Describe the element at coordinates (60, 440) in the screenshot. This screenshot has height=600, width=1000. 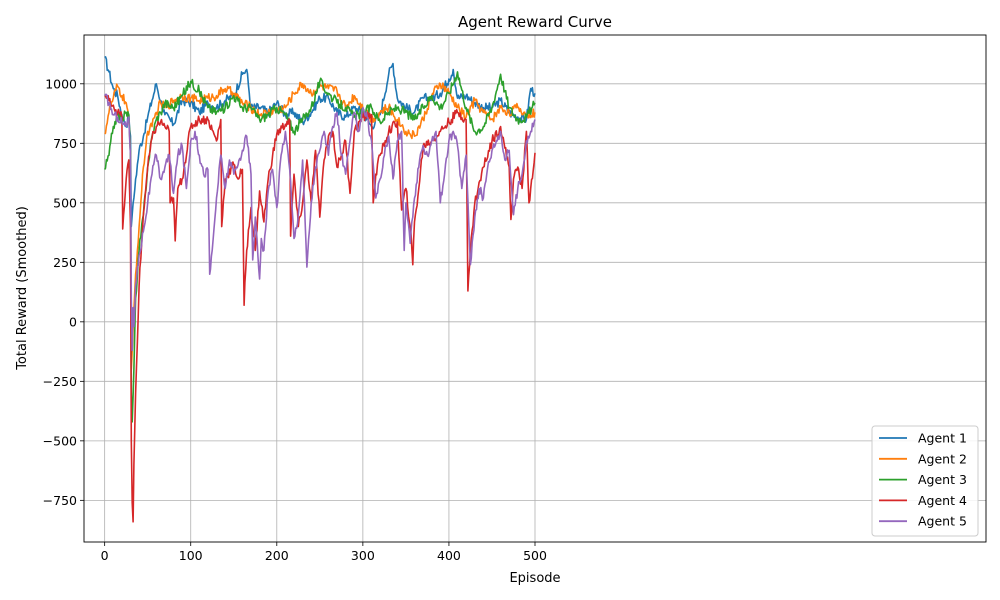
I see `y-tick-label: −500` at that location.